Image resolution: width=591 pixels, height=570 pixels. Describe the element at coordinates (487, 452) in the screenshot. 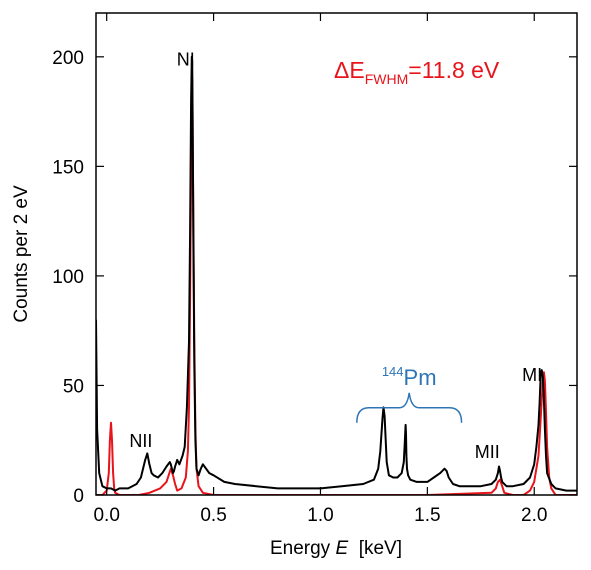

I see `peak-label: MII` at that location.